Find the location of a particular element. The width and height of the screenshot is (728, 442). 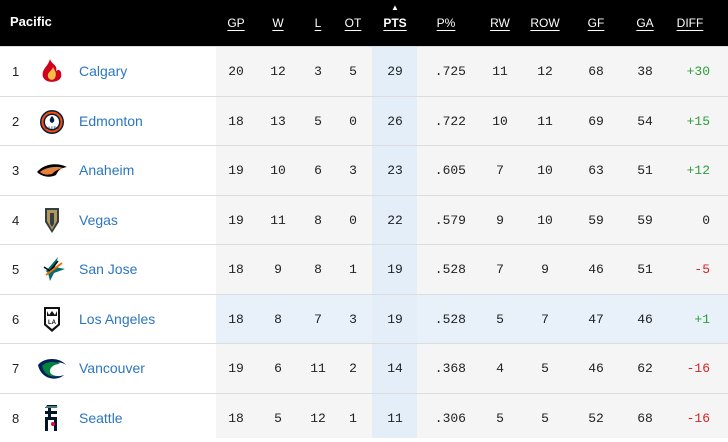

stat-row: 10 is located at coordinates (545, 220).